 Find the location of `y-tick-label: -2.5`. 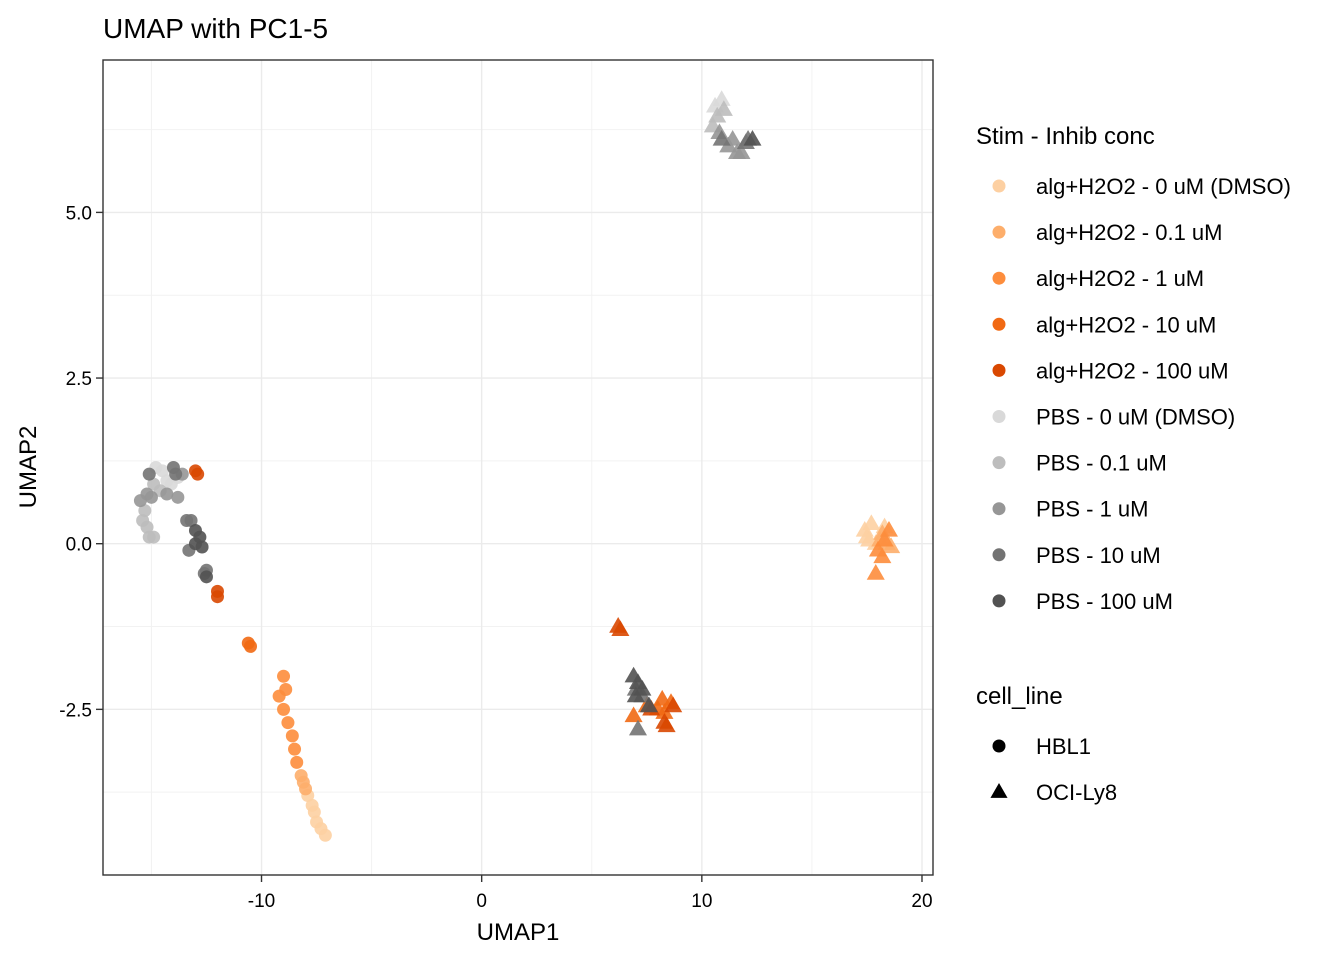

y-tick-label: -2.5 is located at coordinates (75, 710).